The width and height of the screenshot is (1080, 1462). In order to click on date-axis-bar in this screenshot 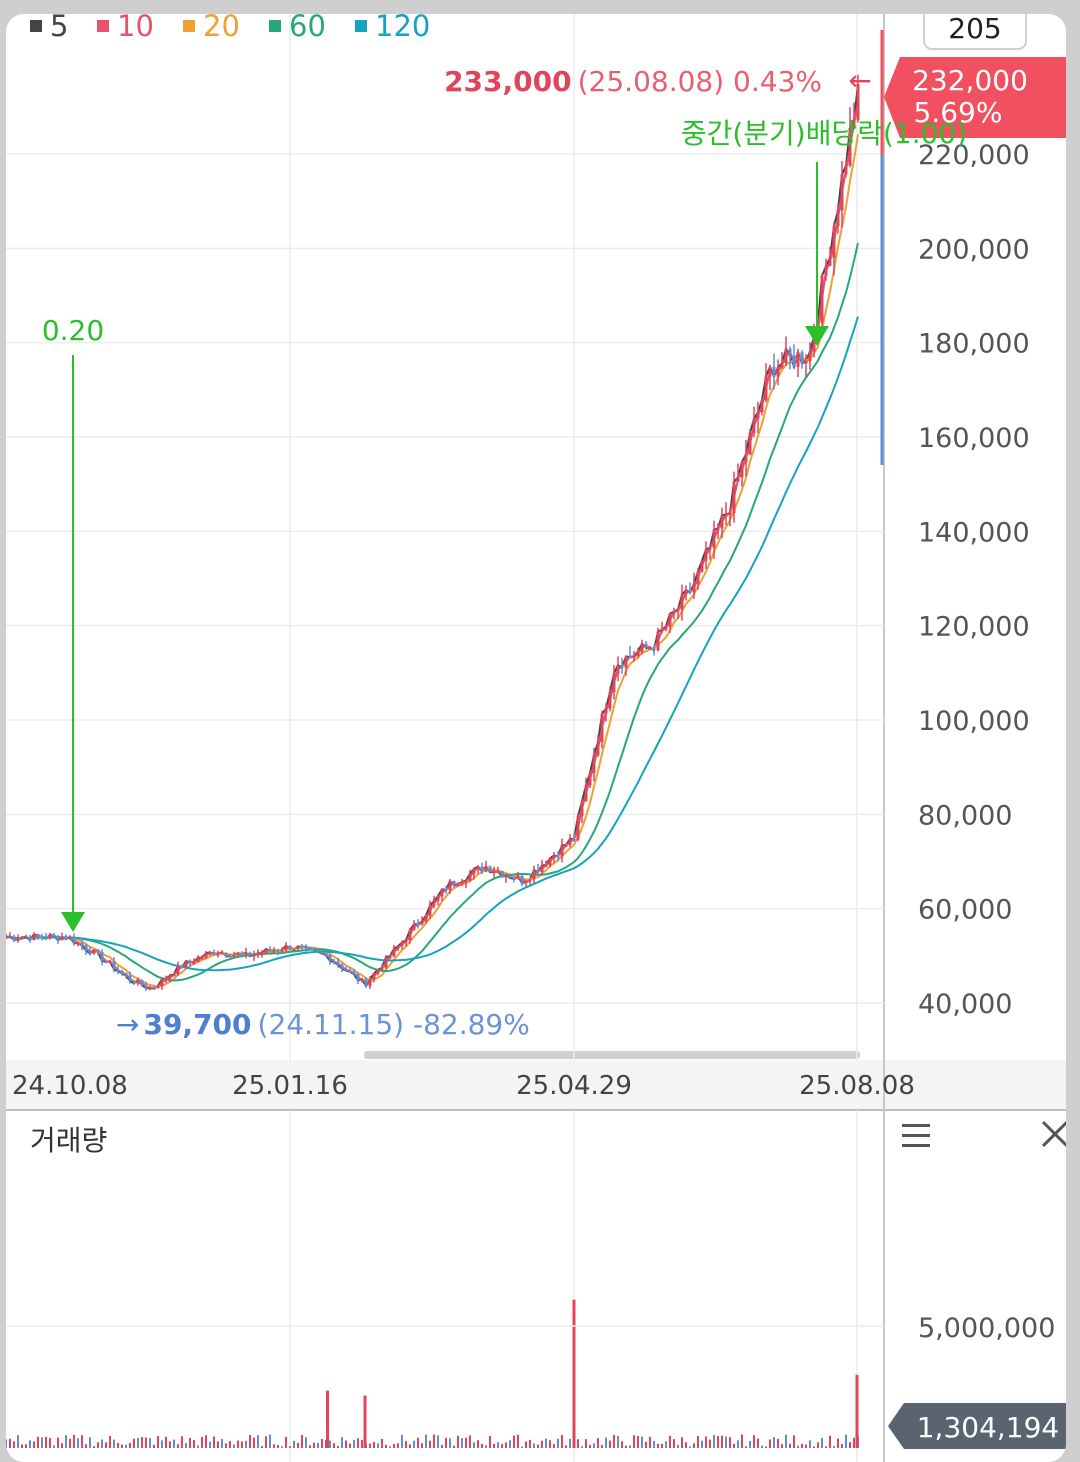, I will do `click(536, 1085)`.